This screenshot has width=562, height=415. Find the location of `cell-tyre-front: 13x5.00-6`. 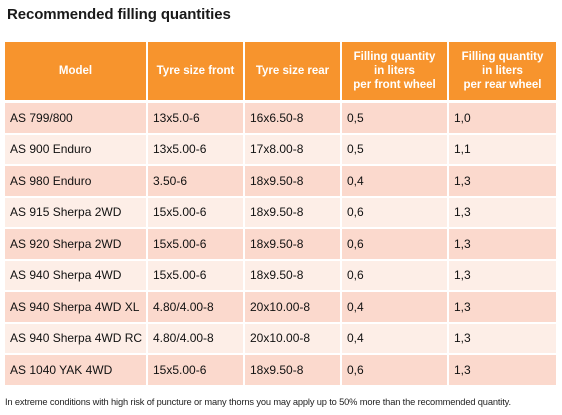

cell-tyre-front: 13x5.00-6 is located at coordinates (196, 150).